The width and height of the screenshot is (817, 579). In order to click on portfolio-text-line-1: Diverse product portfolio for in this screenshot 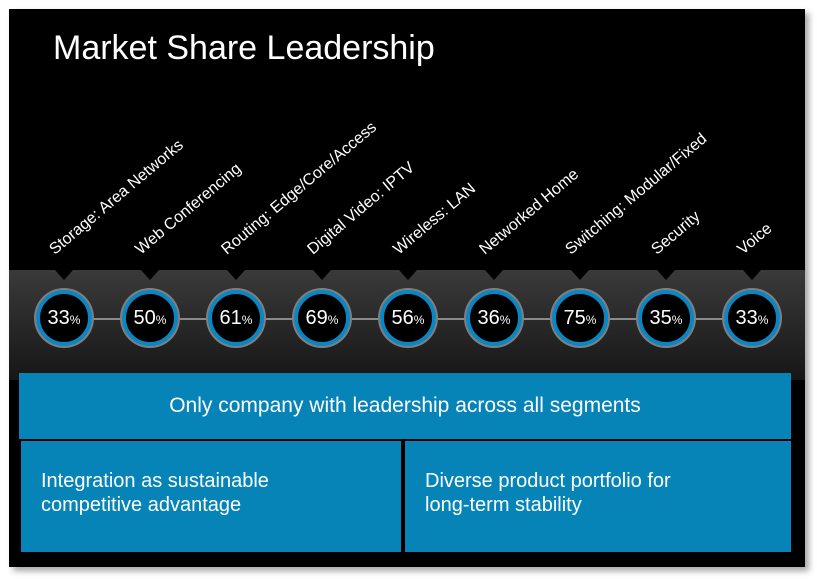, I will do `click(548, 481)`.